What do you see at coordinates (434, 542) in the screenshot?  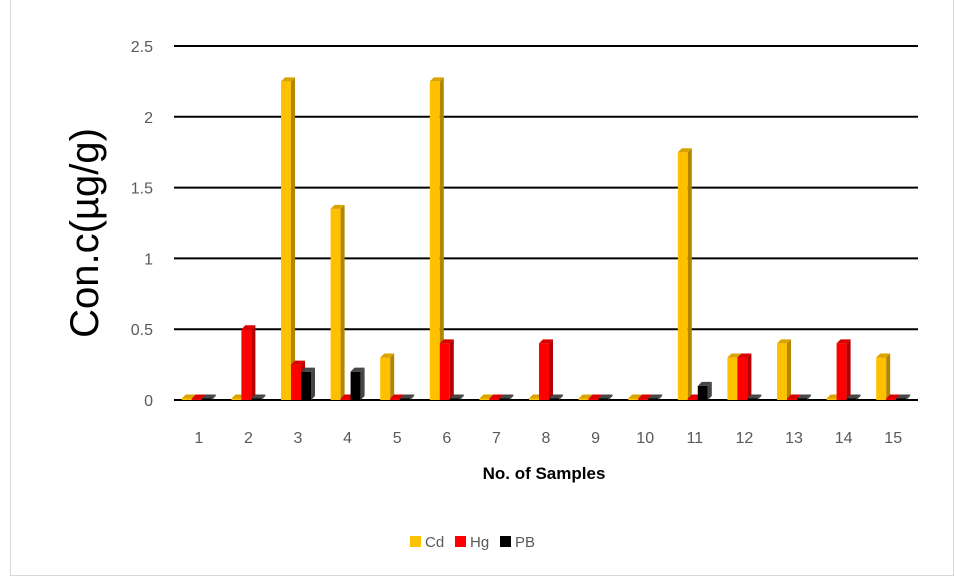 I see `legend-label: Cd` at bounding box center [434, 542].